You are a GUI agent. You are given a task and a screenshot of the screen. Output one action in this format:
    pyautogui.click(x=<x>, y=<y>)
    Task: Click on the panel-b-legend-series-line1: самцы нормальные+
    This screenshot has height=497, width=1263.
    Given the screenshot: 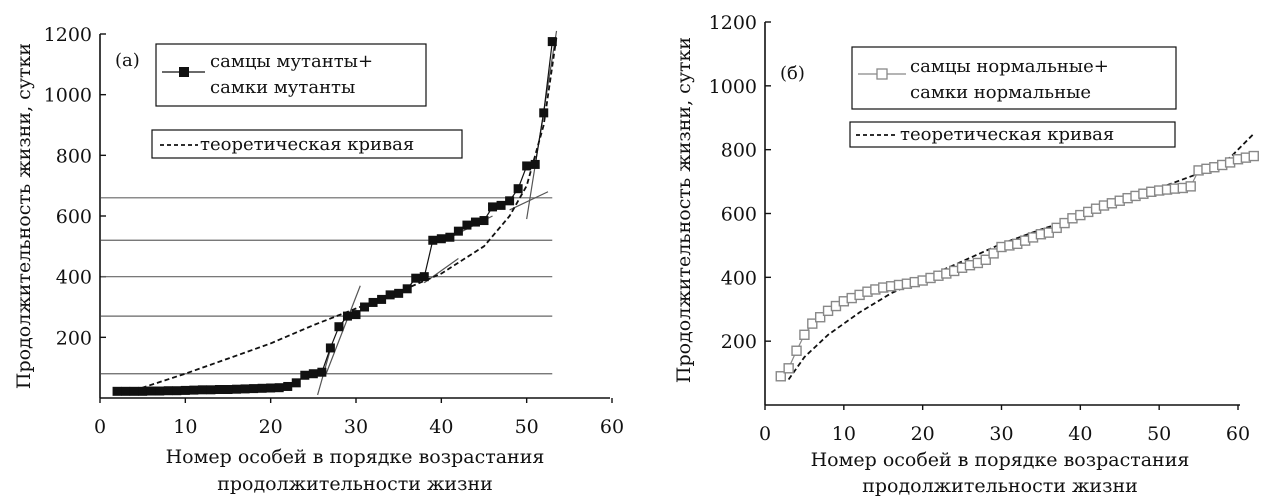 What is the action you would take?
    pyautogui.click(x=1009, y=66)
    